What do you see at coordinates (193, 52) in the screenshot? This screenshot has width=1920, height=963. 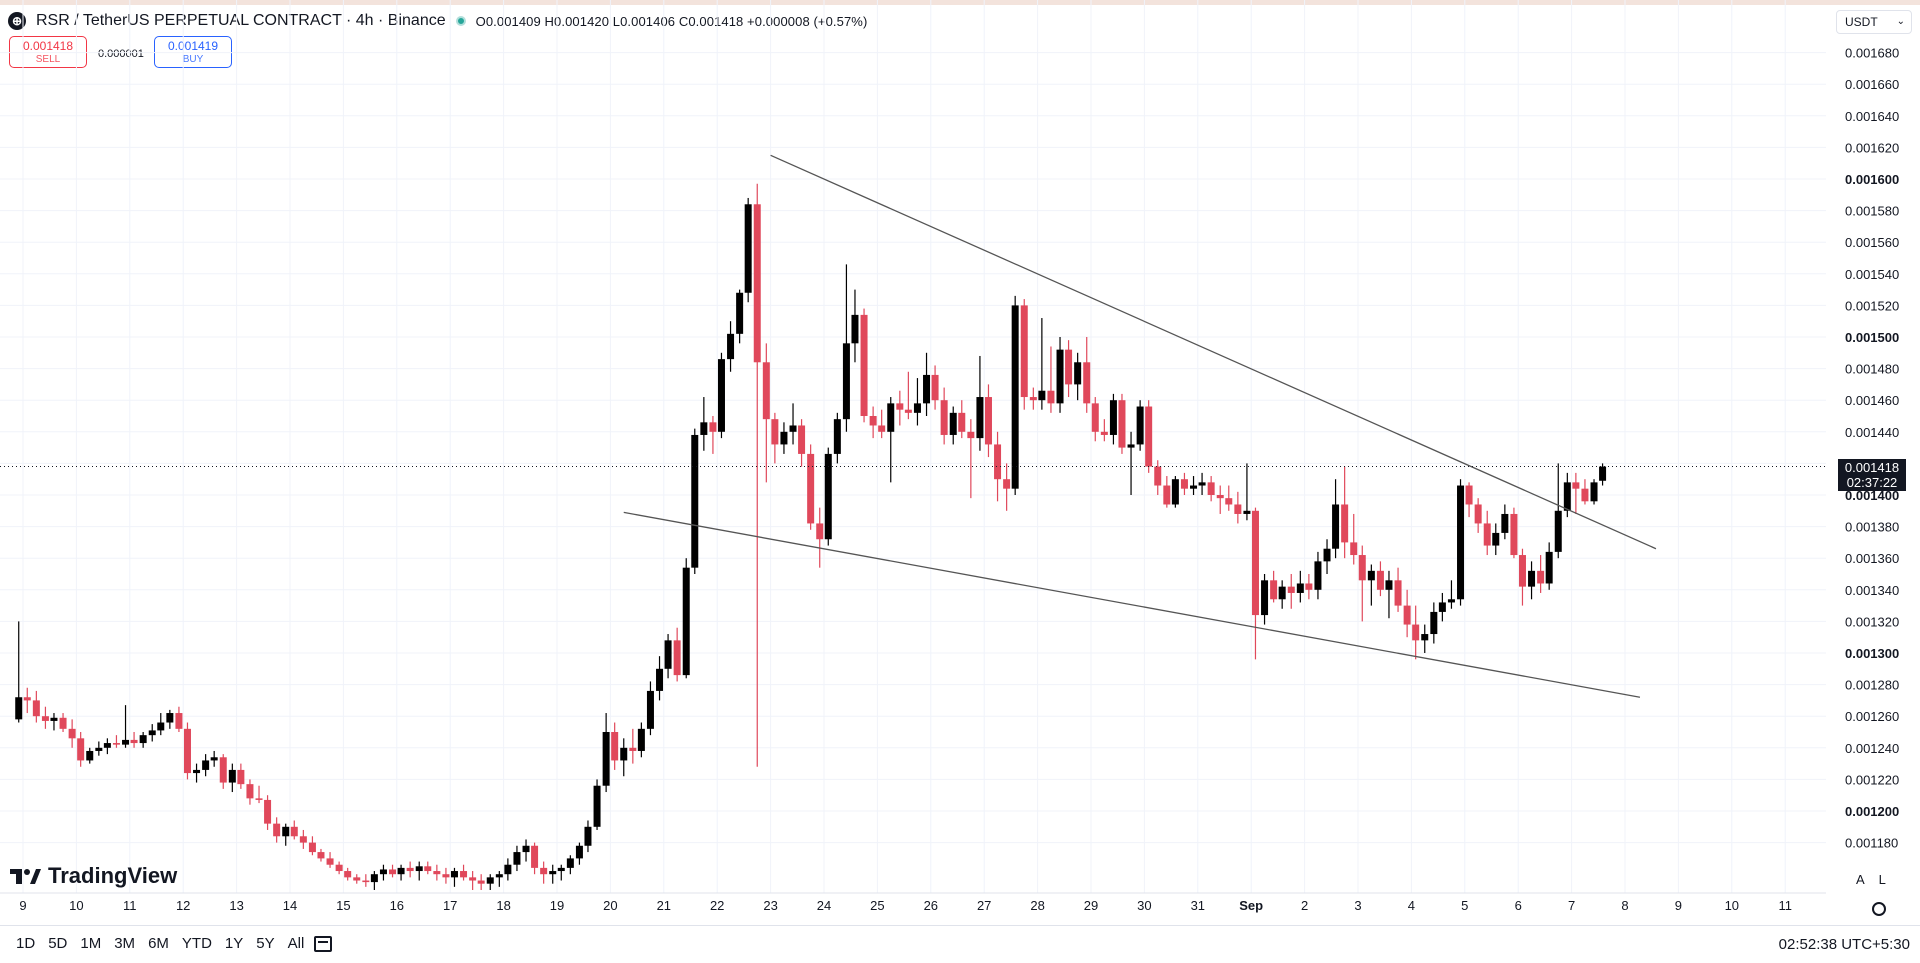 I see `buy-button: 0.001419 BUY` at bounding box center [193, 52].